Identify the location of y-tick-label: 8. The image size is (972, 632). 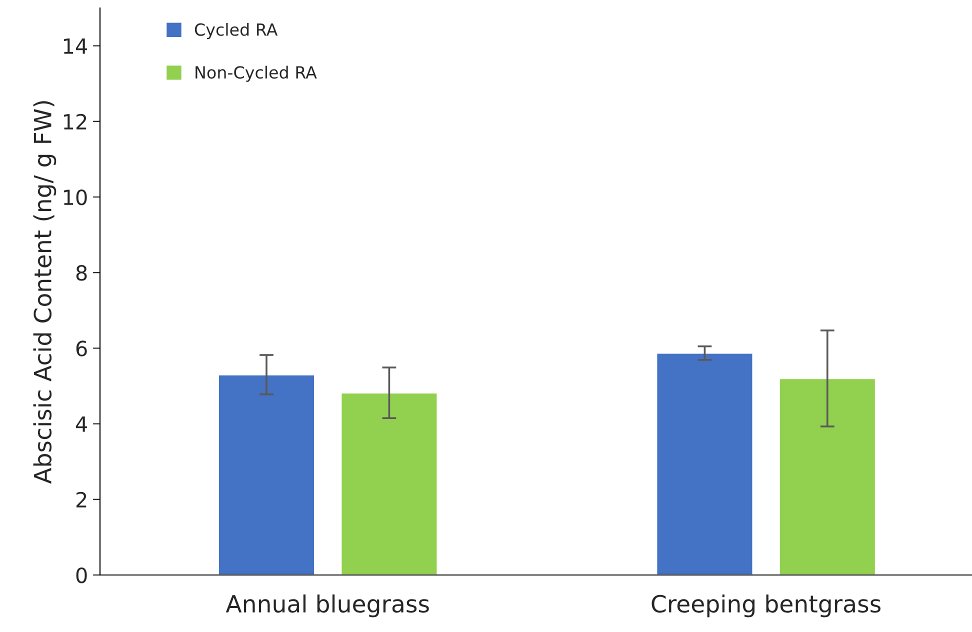
(81, 273).